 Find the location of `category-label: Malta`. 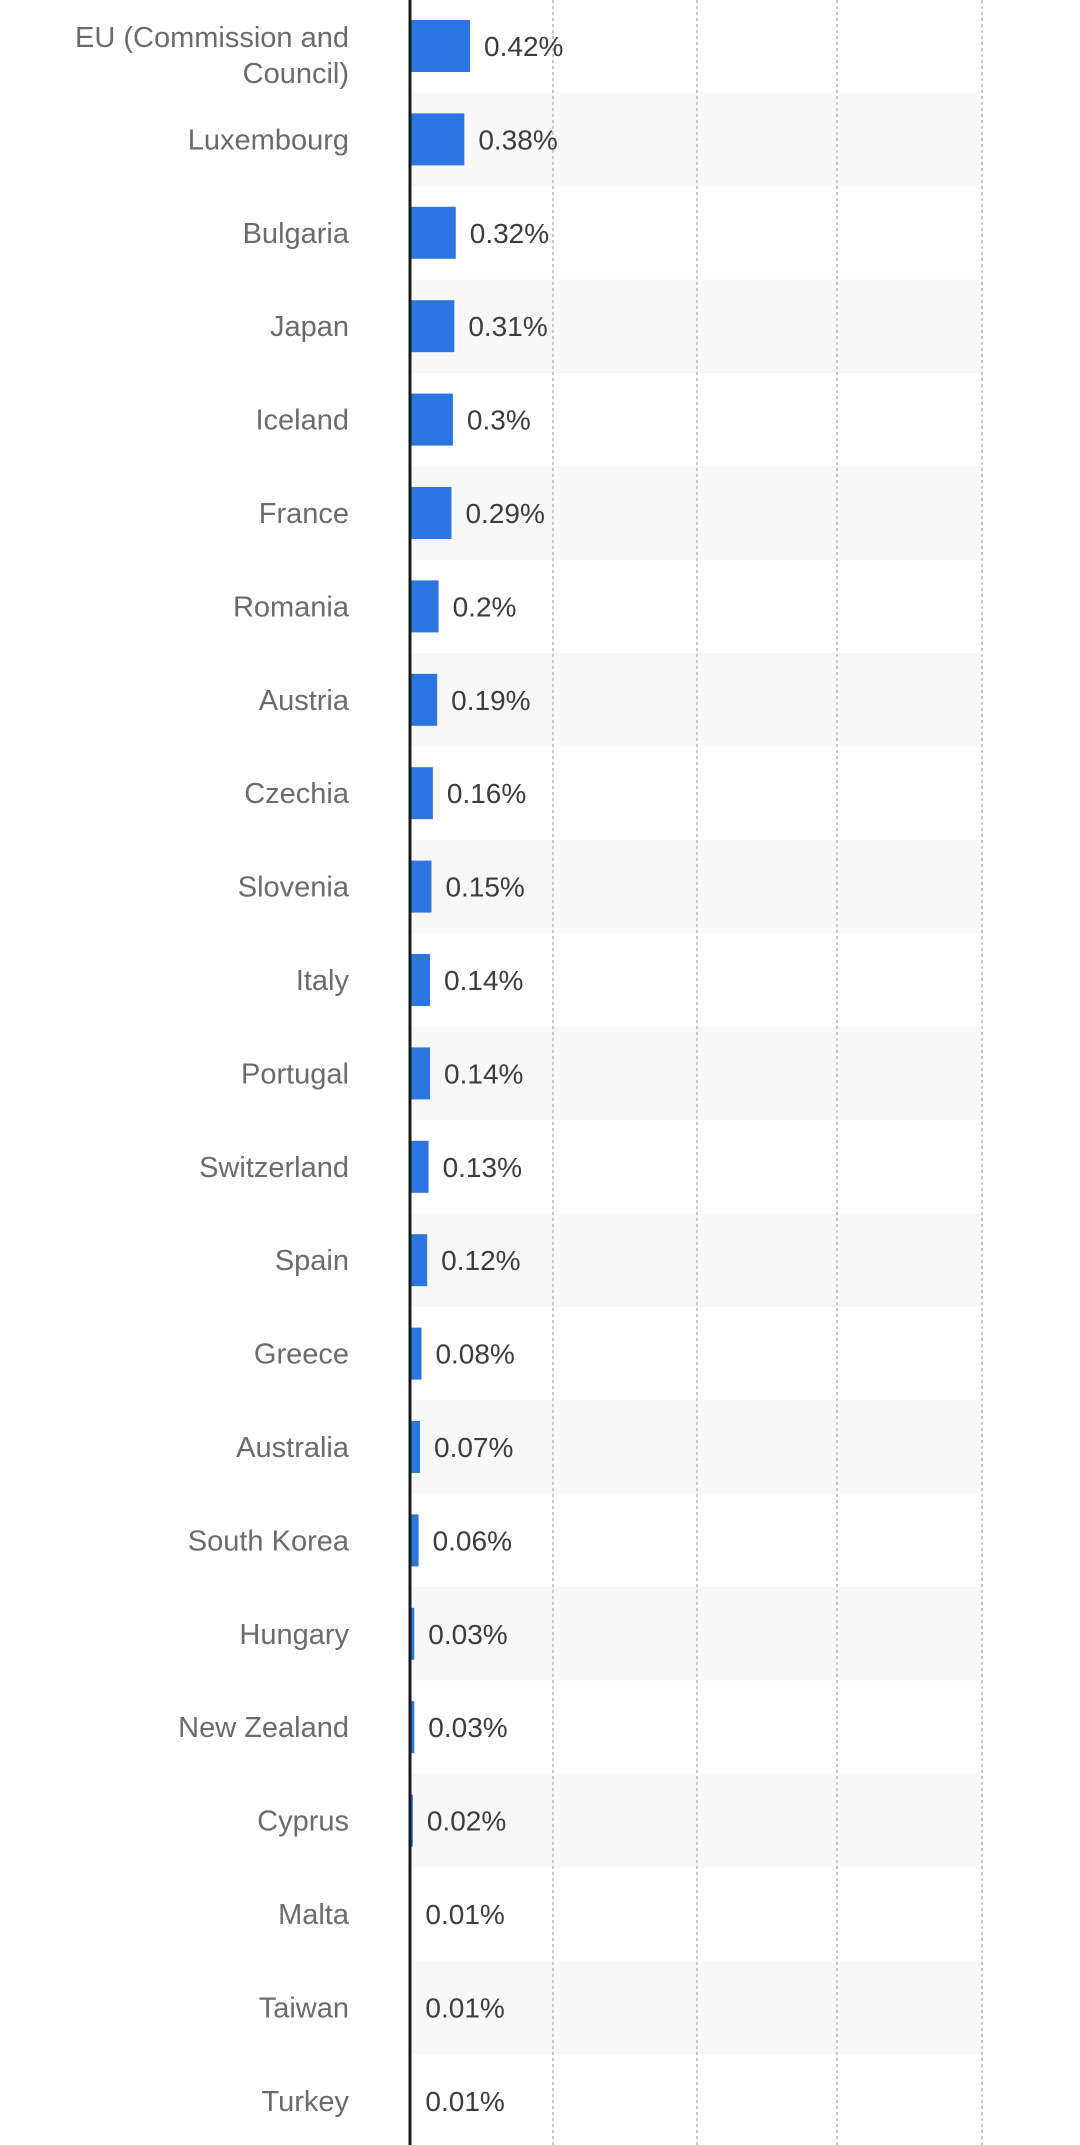

category-label: Malta is located at coordinates (314, 1915).